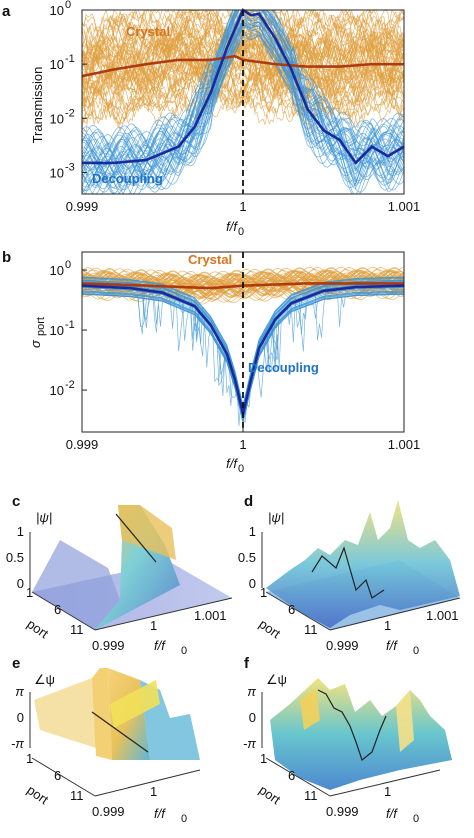 This screenshot has width=474, height=838. What do you see at coordinates (57, 10) in the screenshot?
I see `y-tick-label-a-0: 10` at bounding box center [57, 10].